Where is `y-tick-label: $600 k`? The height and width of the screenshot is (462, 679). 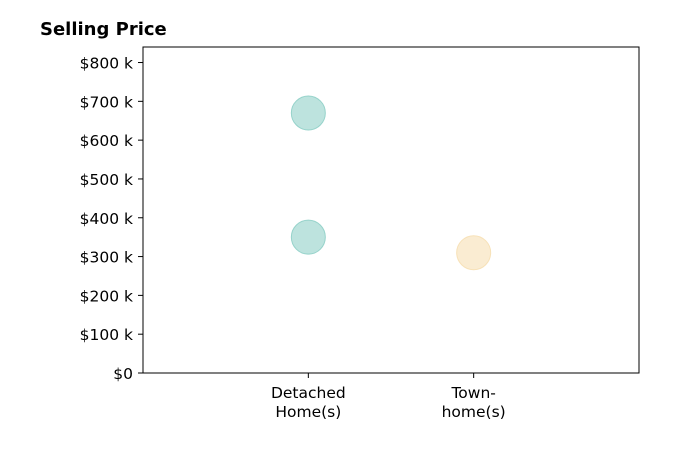
y-tick-label: $600 k is located at coordinates (106, 141).